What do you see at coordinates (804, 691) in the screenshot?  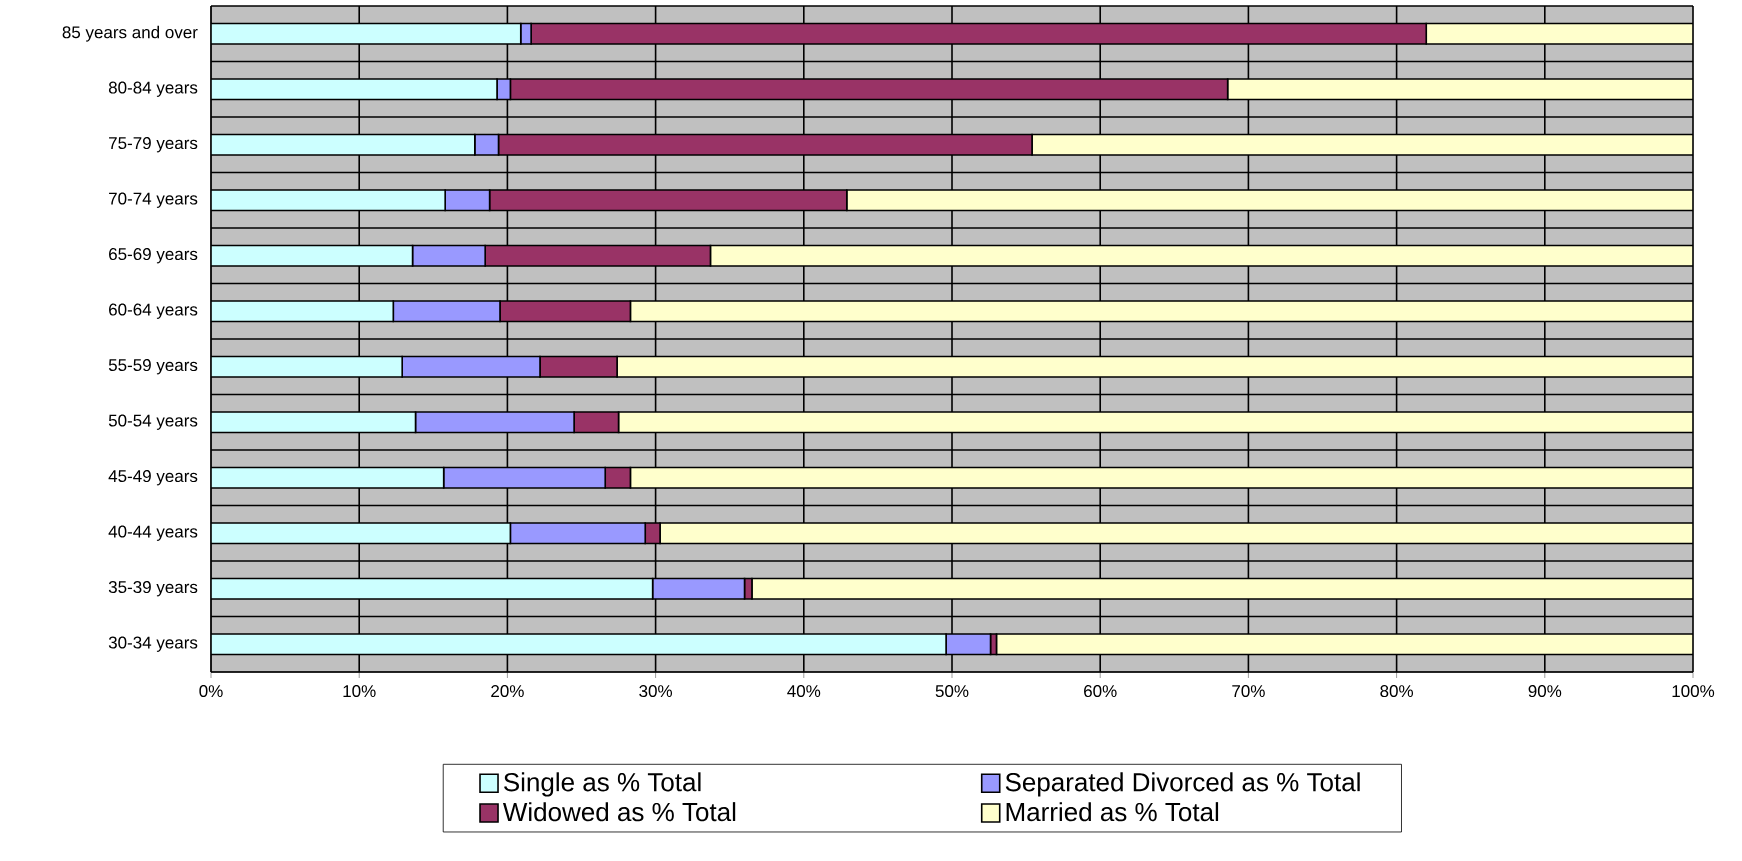 I see `x-tick-label: 40%` at bounding box center [804, 691].